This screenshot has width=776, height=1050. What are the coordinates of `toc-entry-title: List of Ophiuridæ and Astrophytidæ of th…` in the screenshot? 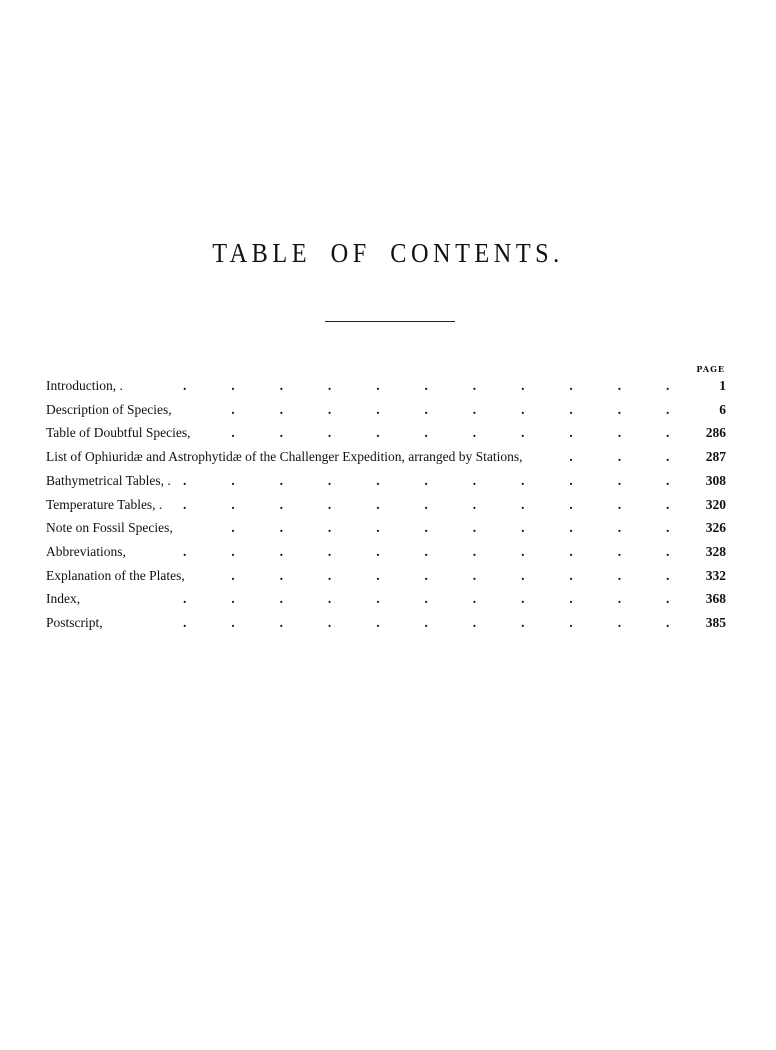 It's located at (284, 457).